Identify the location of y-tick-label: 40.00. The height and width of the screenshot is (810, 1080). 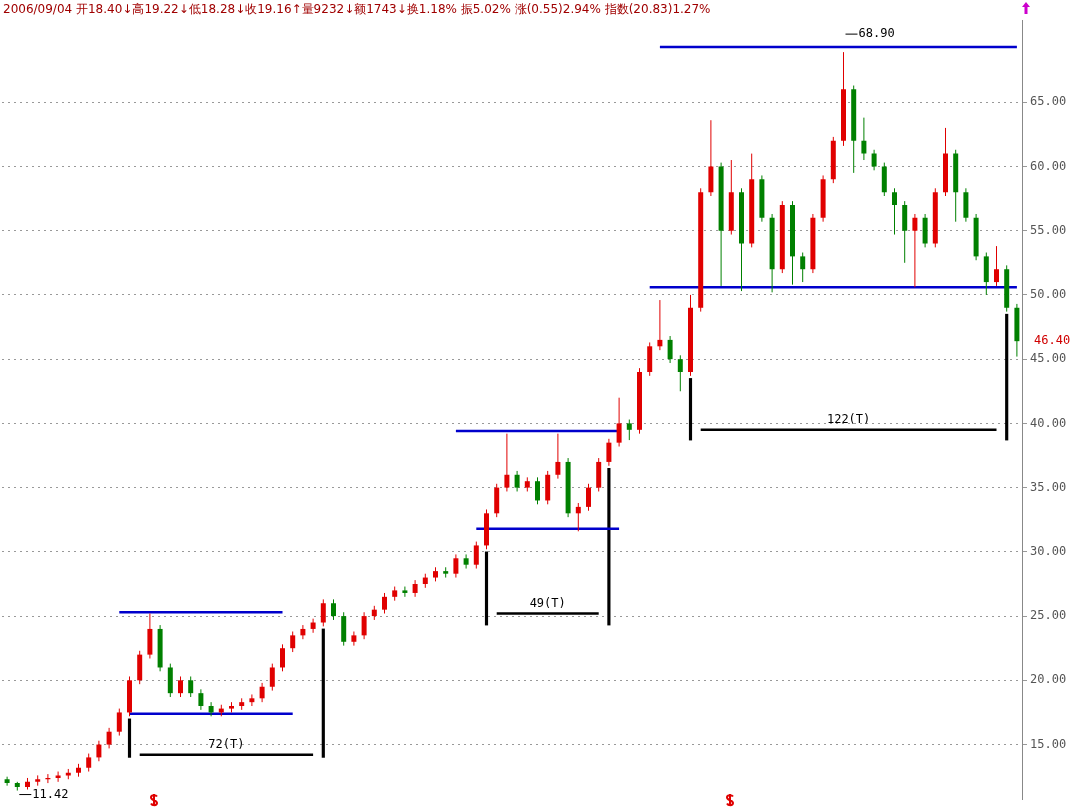
(1048, 422).